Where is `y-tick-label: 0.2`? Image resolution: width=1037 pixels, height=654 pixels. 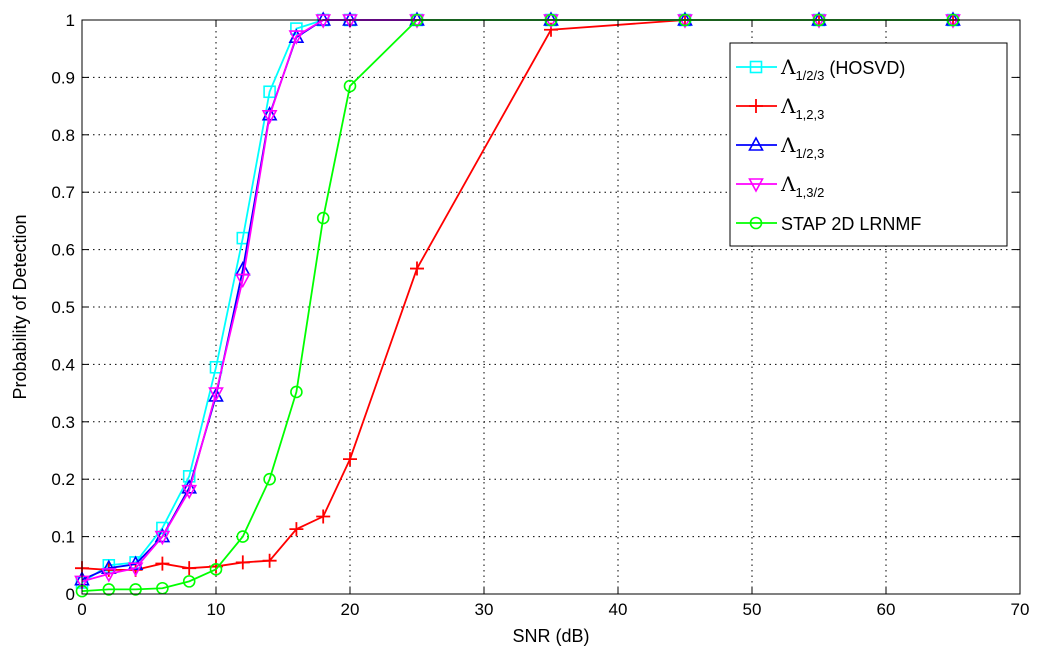
y-tick-label: 0.2 is located at coordinates (63, 479).